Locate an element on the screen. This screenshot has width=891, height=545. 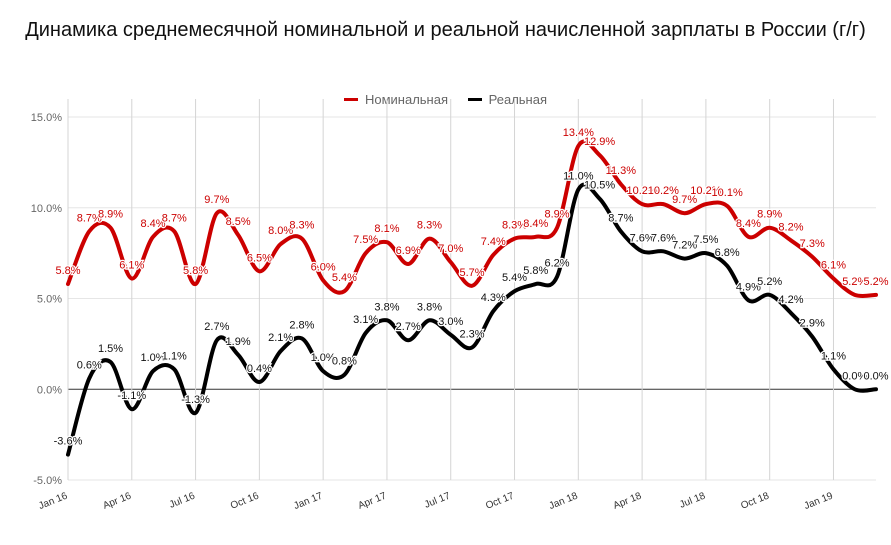
data-label-real: 8.7% is located at coordinates (620, 218).